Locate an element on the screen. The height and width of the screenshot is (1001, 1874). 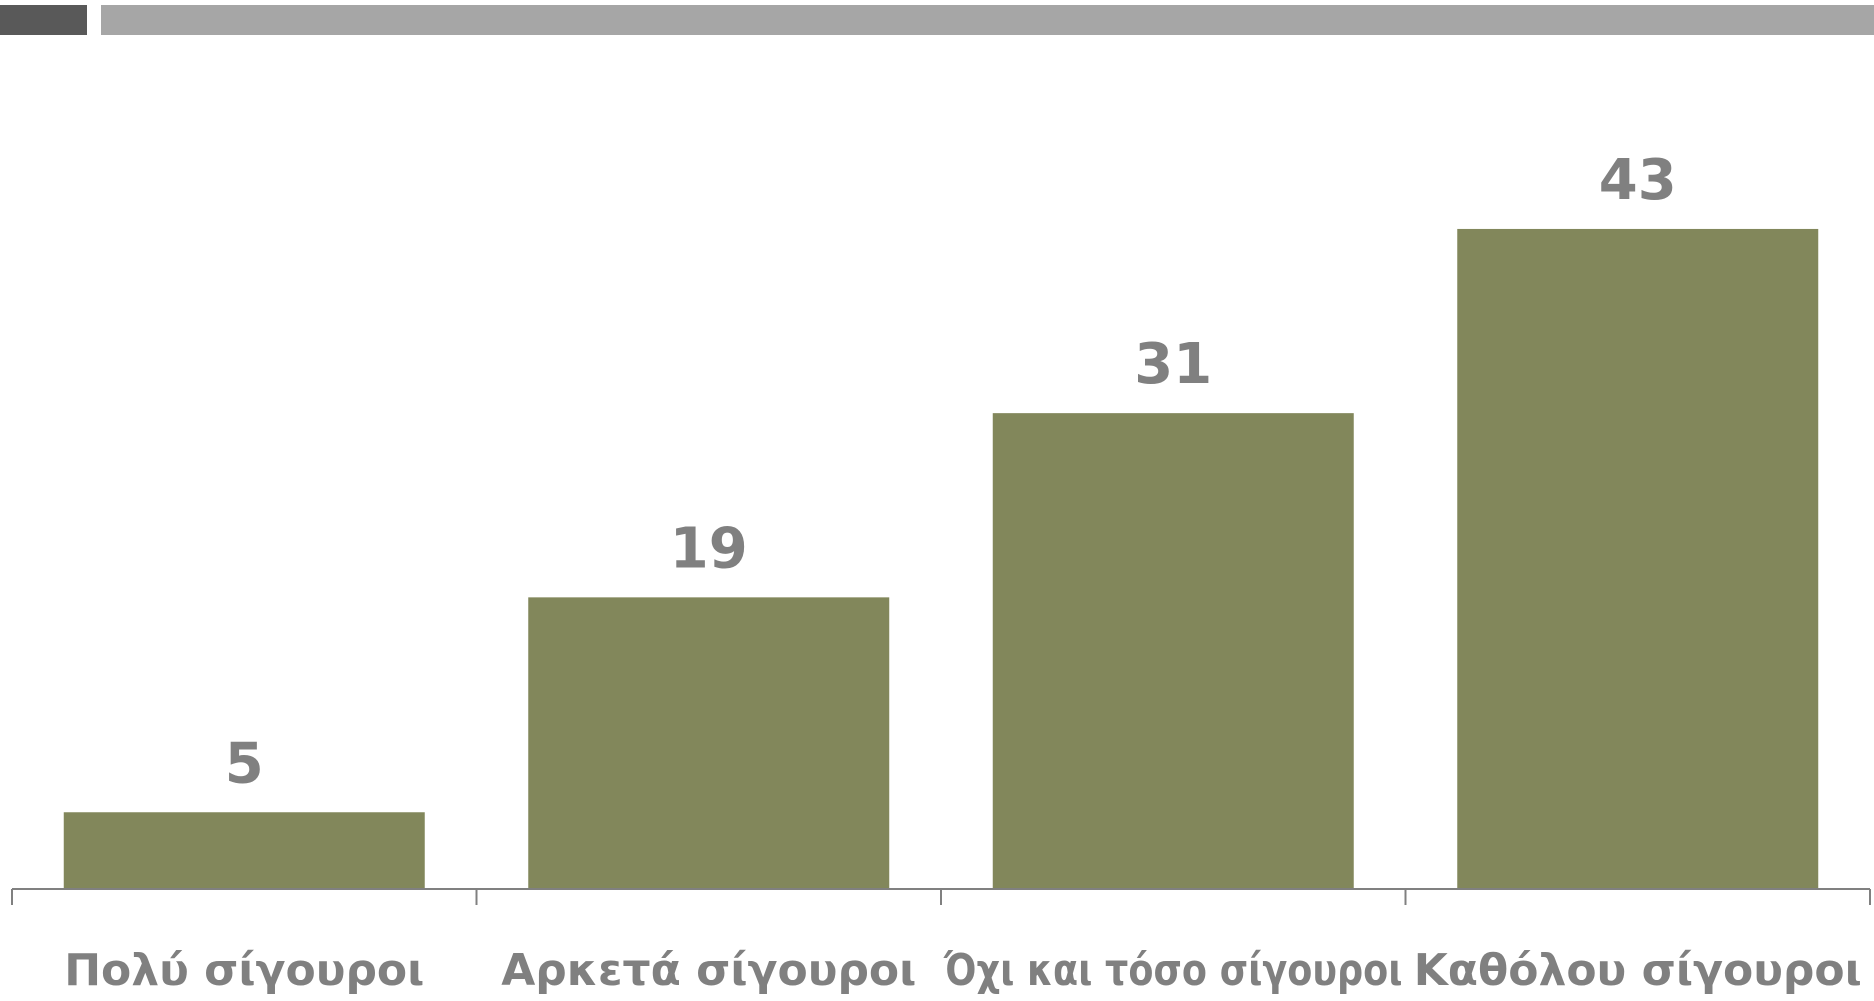
x-tick-label: Αρκετά σίγουροι is located at coordinates (708, 970).